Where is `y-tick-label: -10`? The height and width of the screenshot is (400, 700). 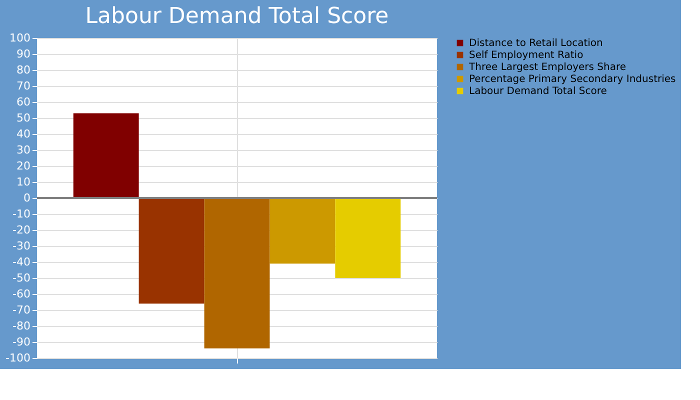
y-tick-label: -10 is located at coordinates (21, 214).